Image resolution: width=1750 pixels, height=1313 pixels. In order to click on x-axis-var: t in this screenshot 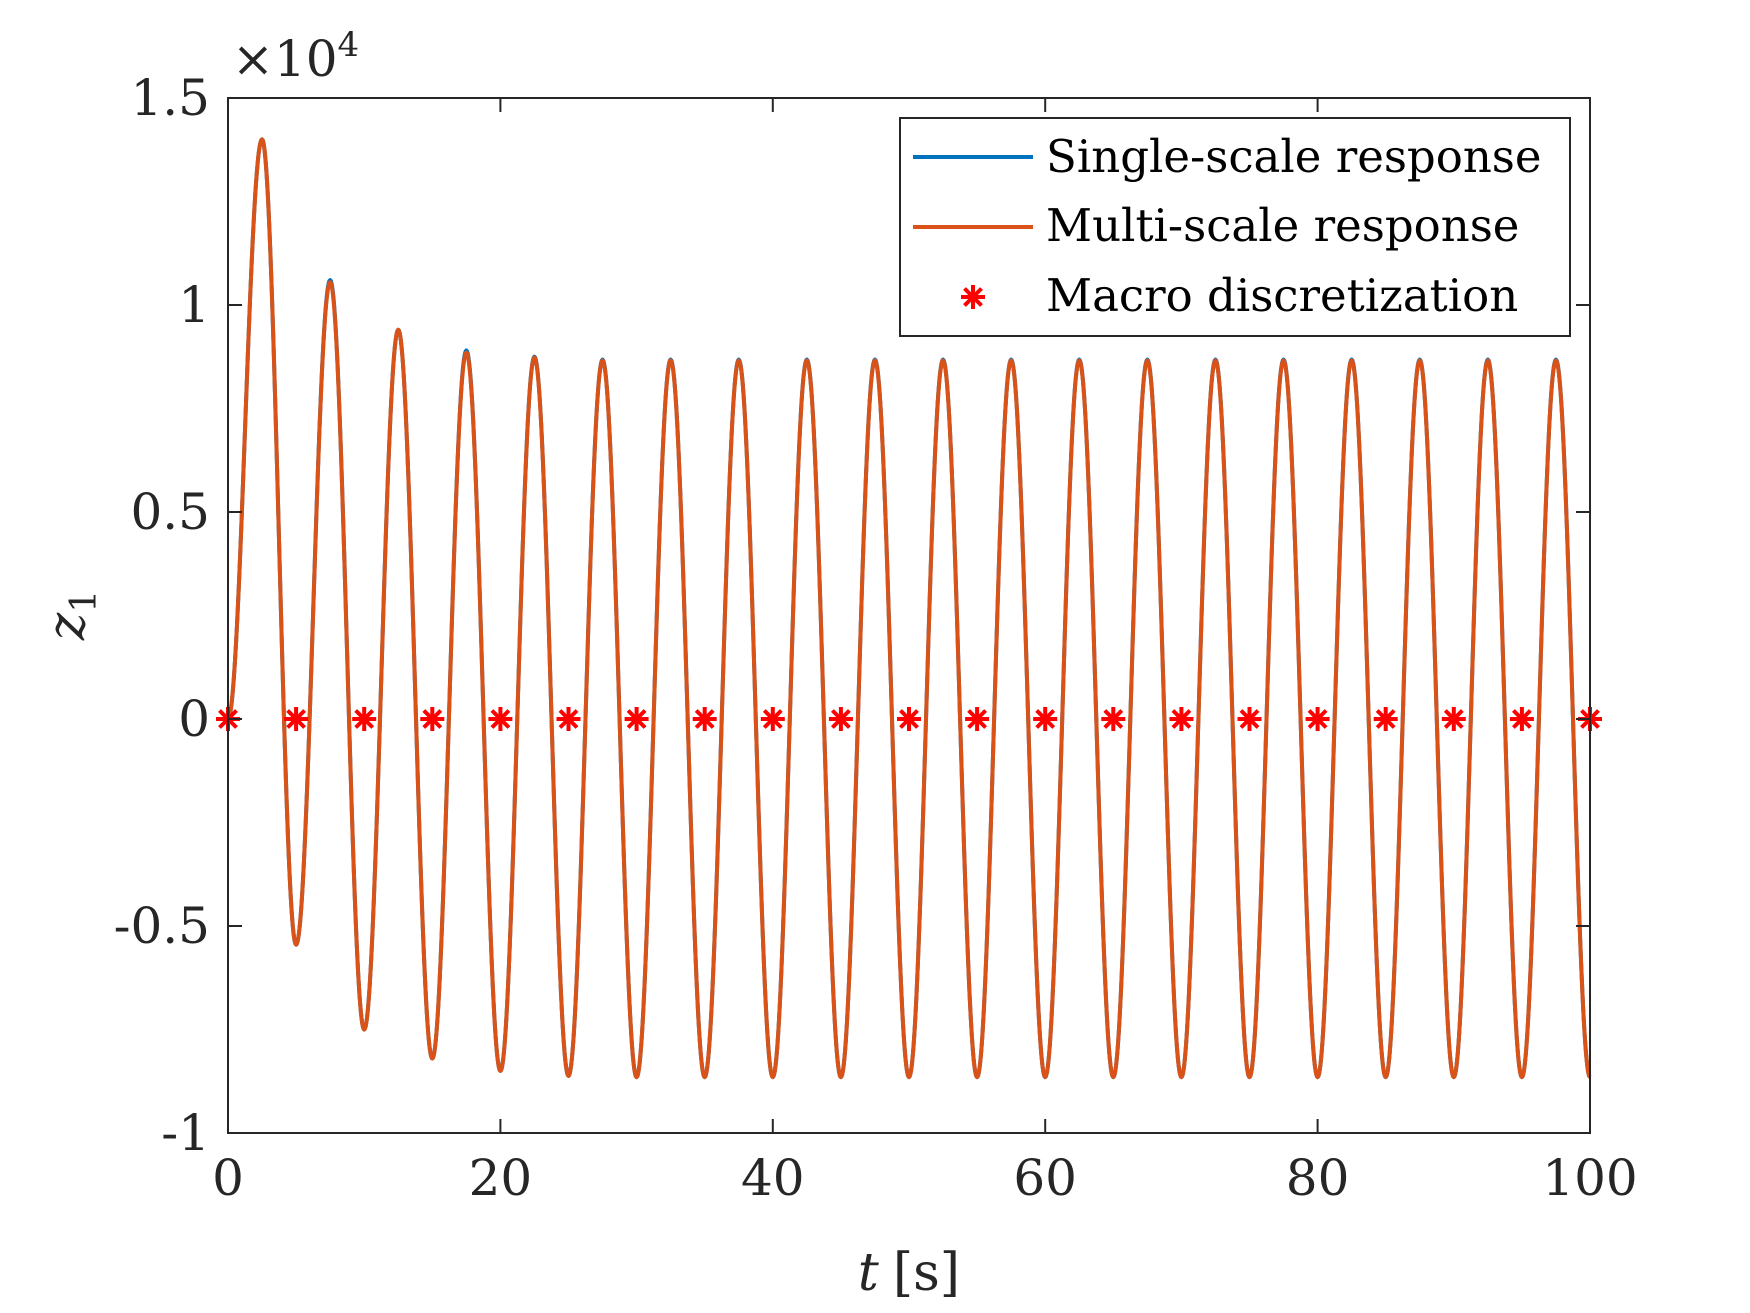, I will do `click(868, 1273)`.